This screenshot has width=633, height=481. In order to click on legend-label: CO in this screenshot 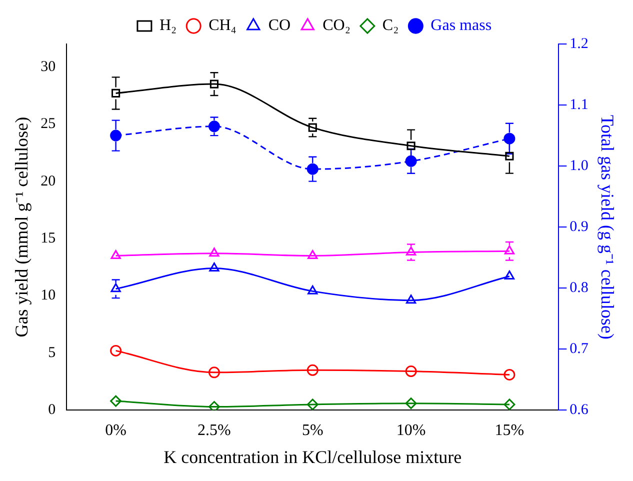, I will do `click(279, 25)`.